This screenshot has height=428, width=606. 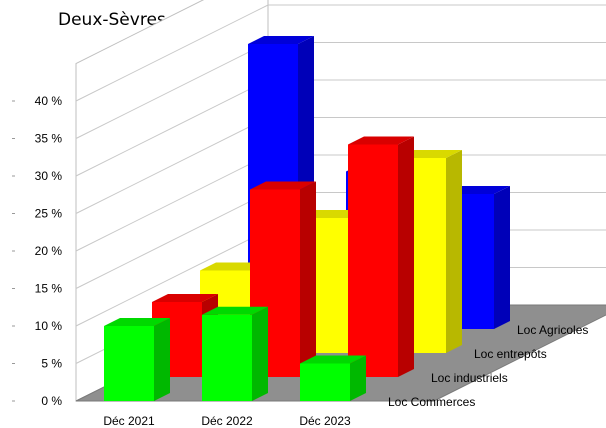 What do you see at coordinates (49, 214) in the screenshot?
I see `y-tick-label: 25 %` at bounding box center [49, 214].